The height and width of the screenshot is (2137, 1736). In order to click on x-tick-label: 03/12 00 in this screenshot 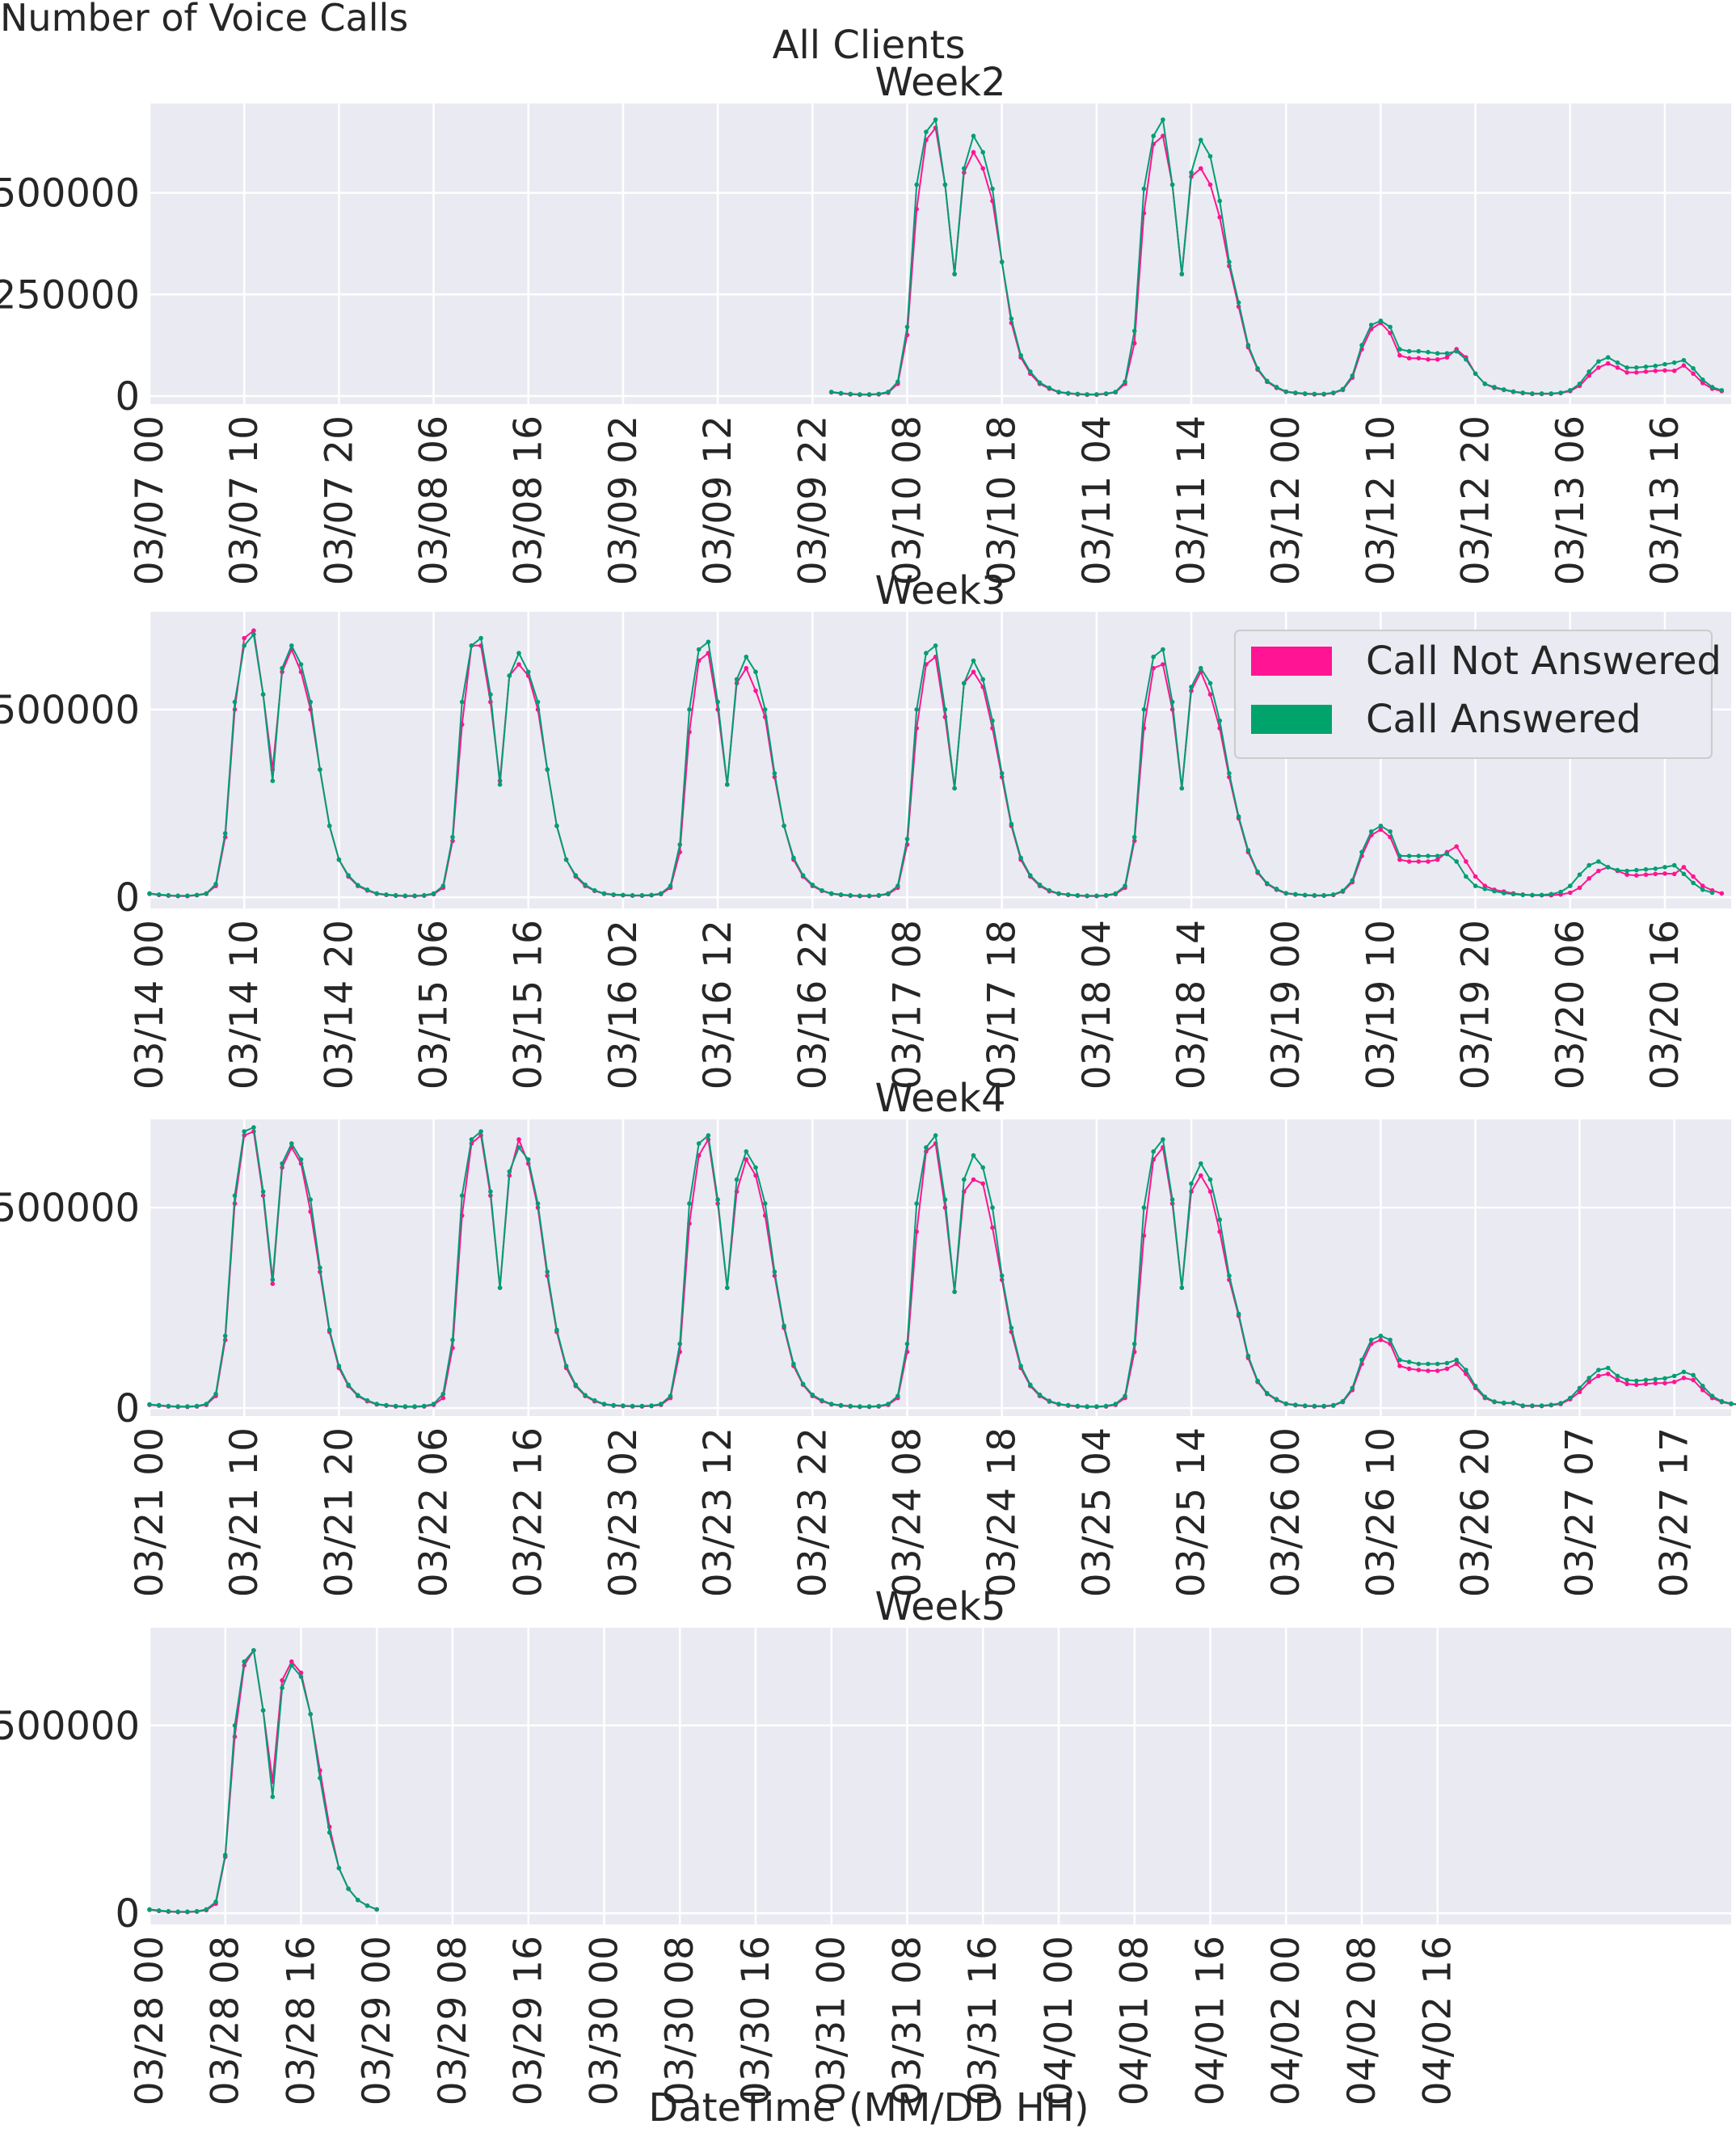, I will do `click(1286, 500)`.